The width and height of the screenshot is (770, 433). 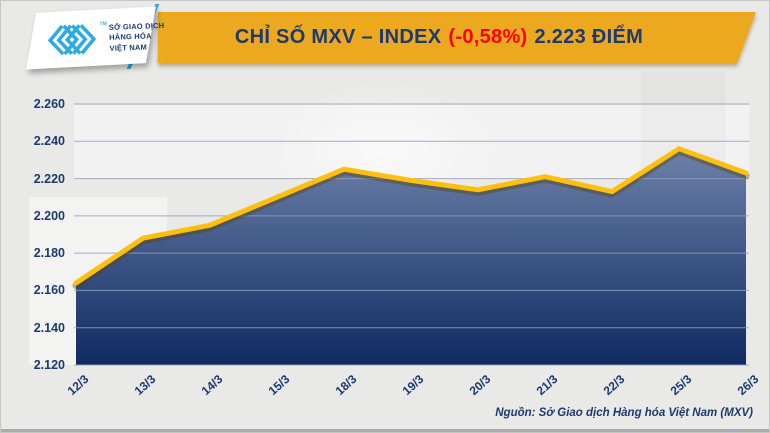 I want to click on chart-title-value: 2.223 ĐIỂM, so click(x=589, y=37).